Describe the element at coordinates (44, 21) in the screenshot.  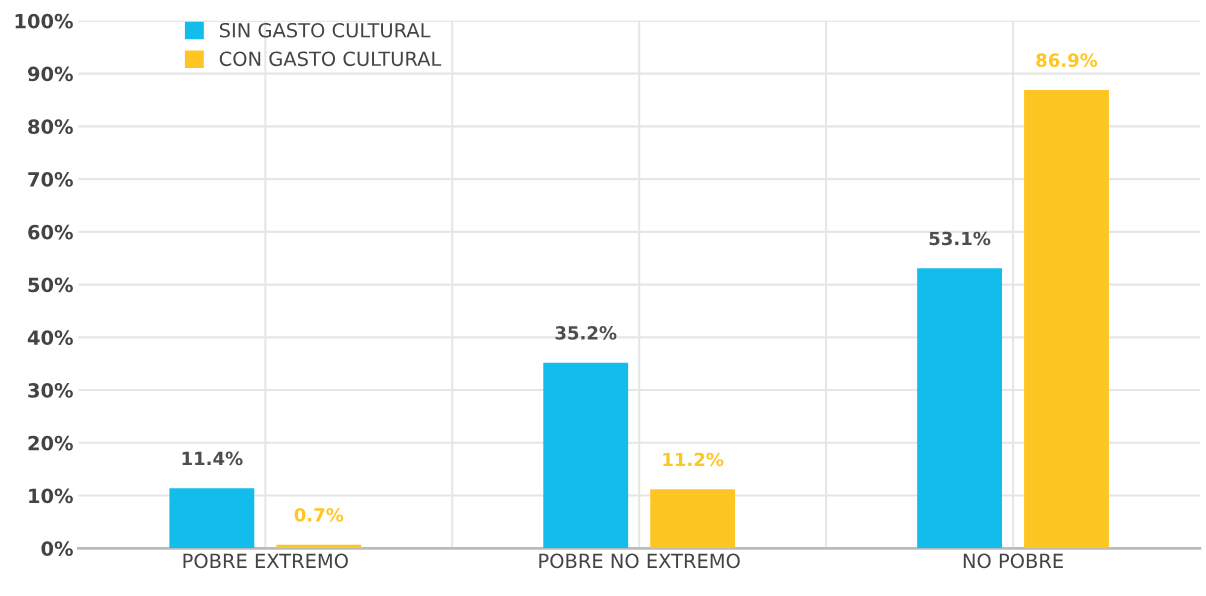
I see `y-tick-label: 100%` at that location.